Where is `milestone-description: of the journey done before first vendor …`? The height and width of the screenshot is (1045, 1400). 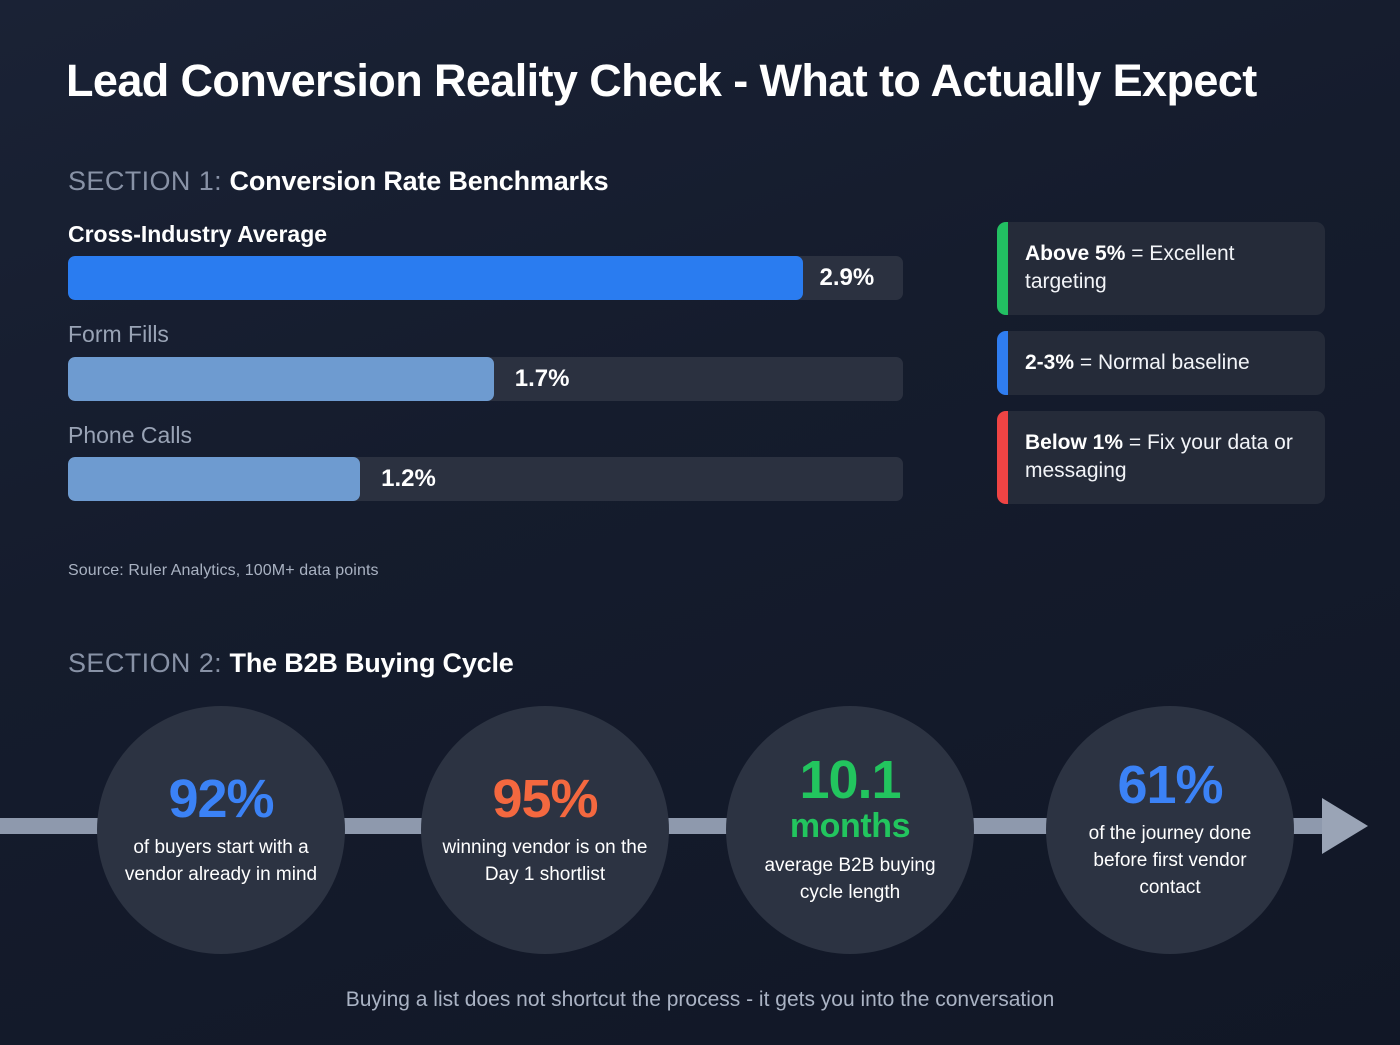 milestone-description: of the journey done before first vendor … is located at coordinates (1170, 860).